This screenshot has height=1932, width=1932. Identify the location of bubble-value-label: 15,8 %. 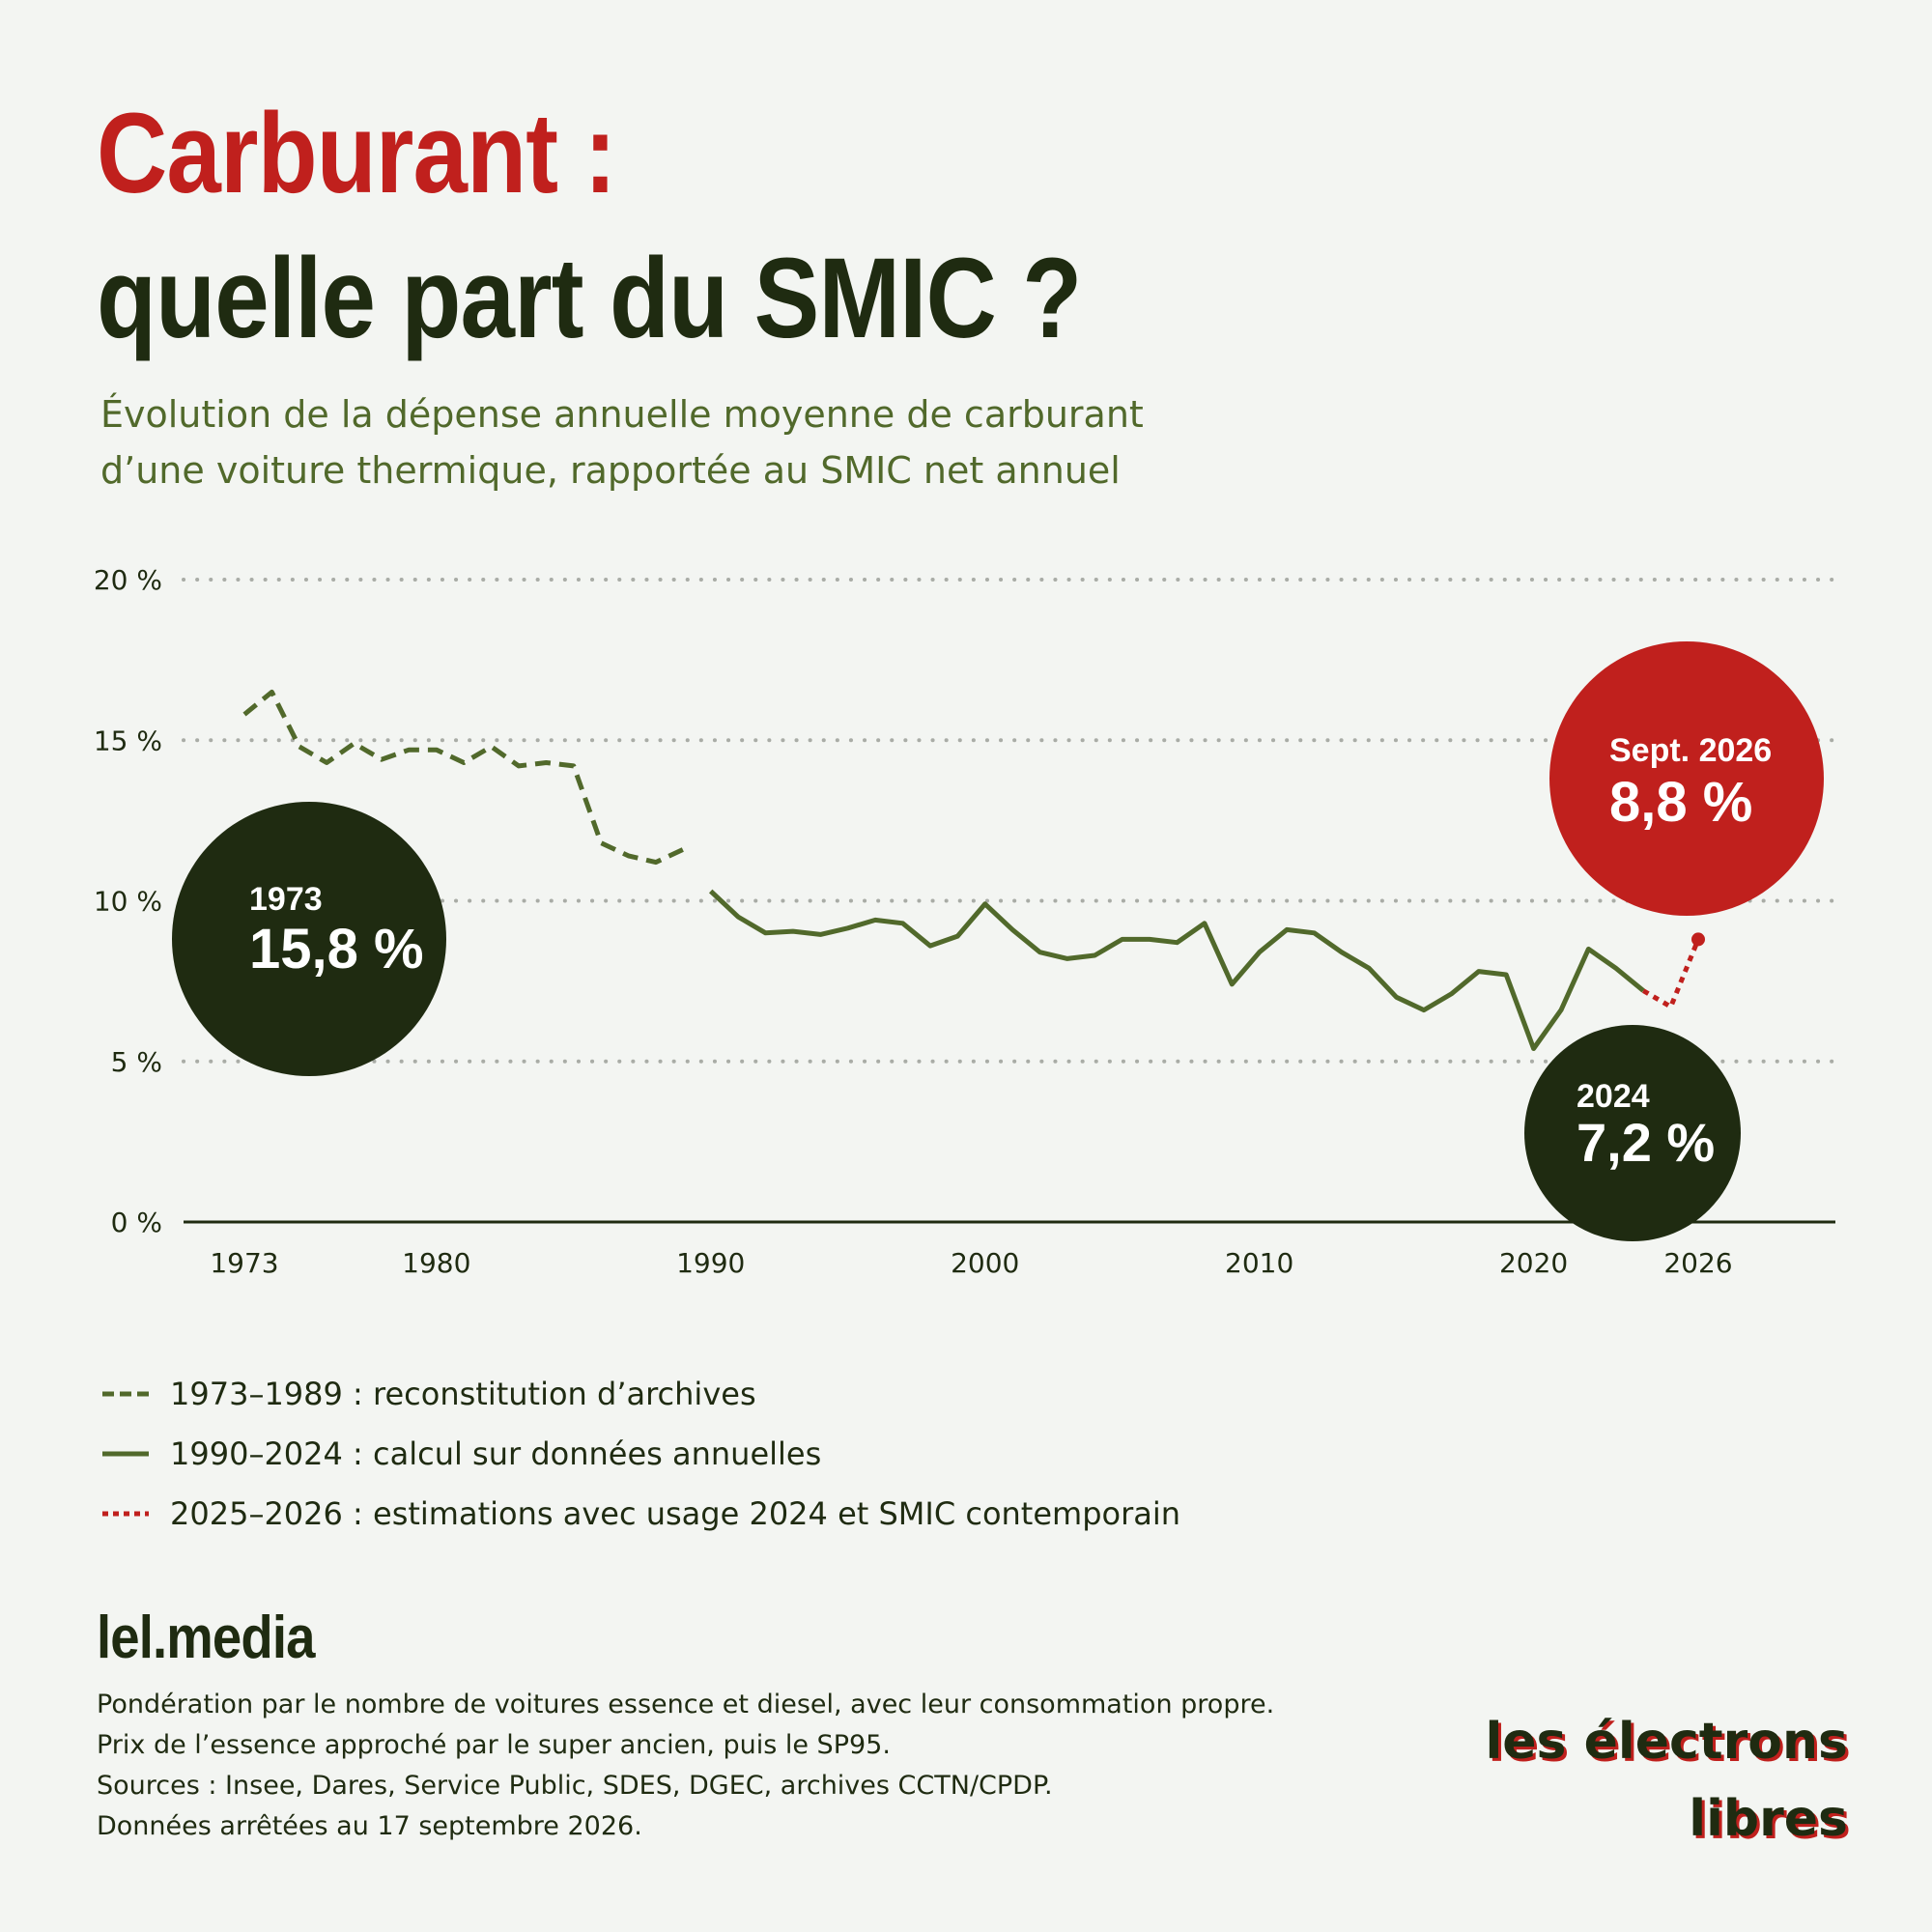
(336, 949).